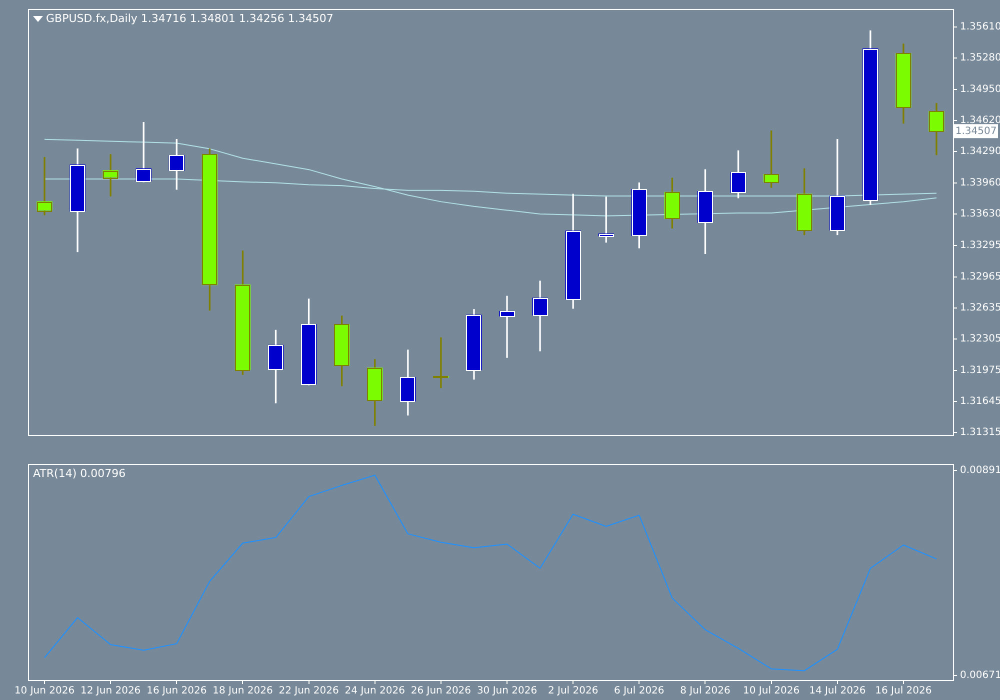  Describe the element at coordinates (980, 675) in the screenshot. I see `y-tick-label: 0.00671` at that location.